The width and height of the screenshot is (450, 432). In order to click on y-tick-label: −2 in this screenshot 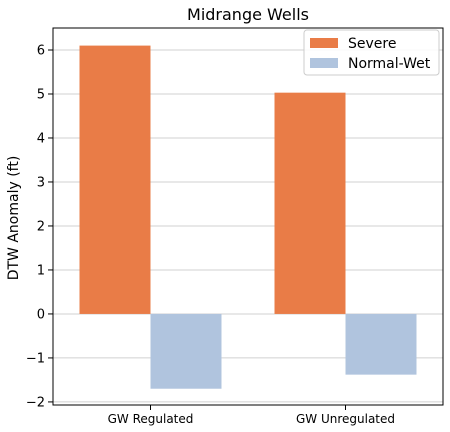, I will do `click(35, 402)`.